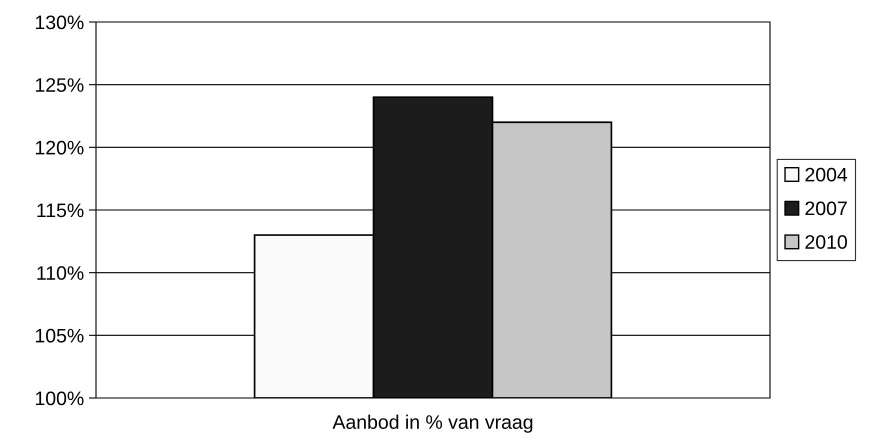  Describe the element at coordinates (60, 85) in the screenshot. I see `y-tick-label: 125%` at that location.